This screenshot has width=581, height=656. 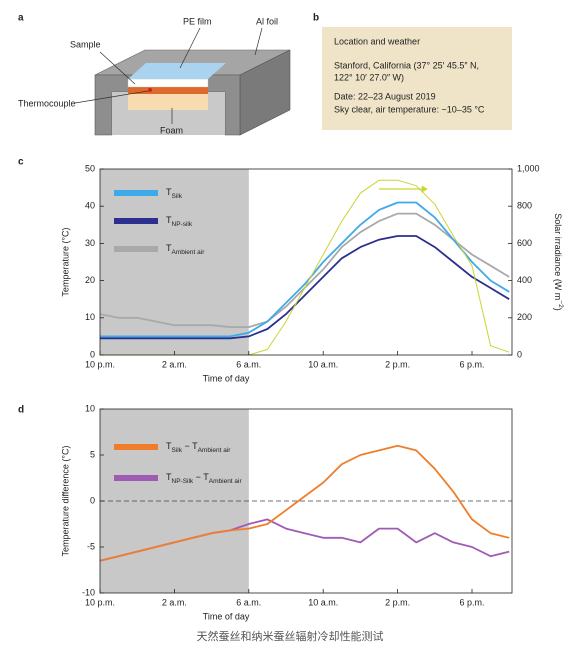 I want to click on y-tick-label: -5, so click(x=91, y=546).